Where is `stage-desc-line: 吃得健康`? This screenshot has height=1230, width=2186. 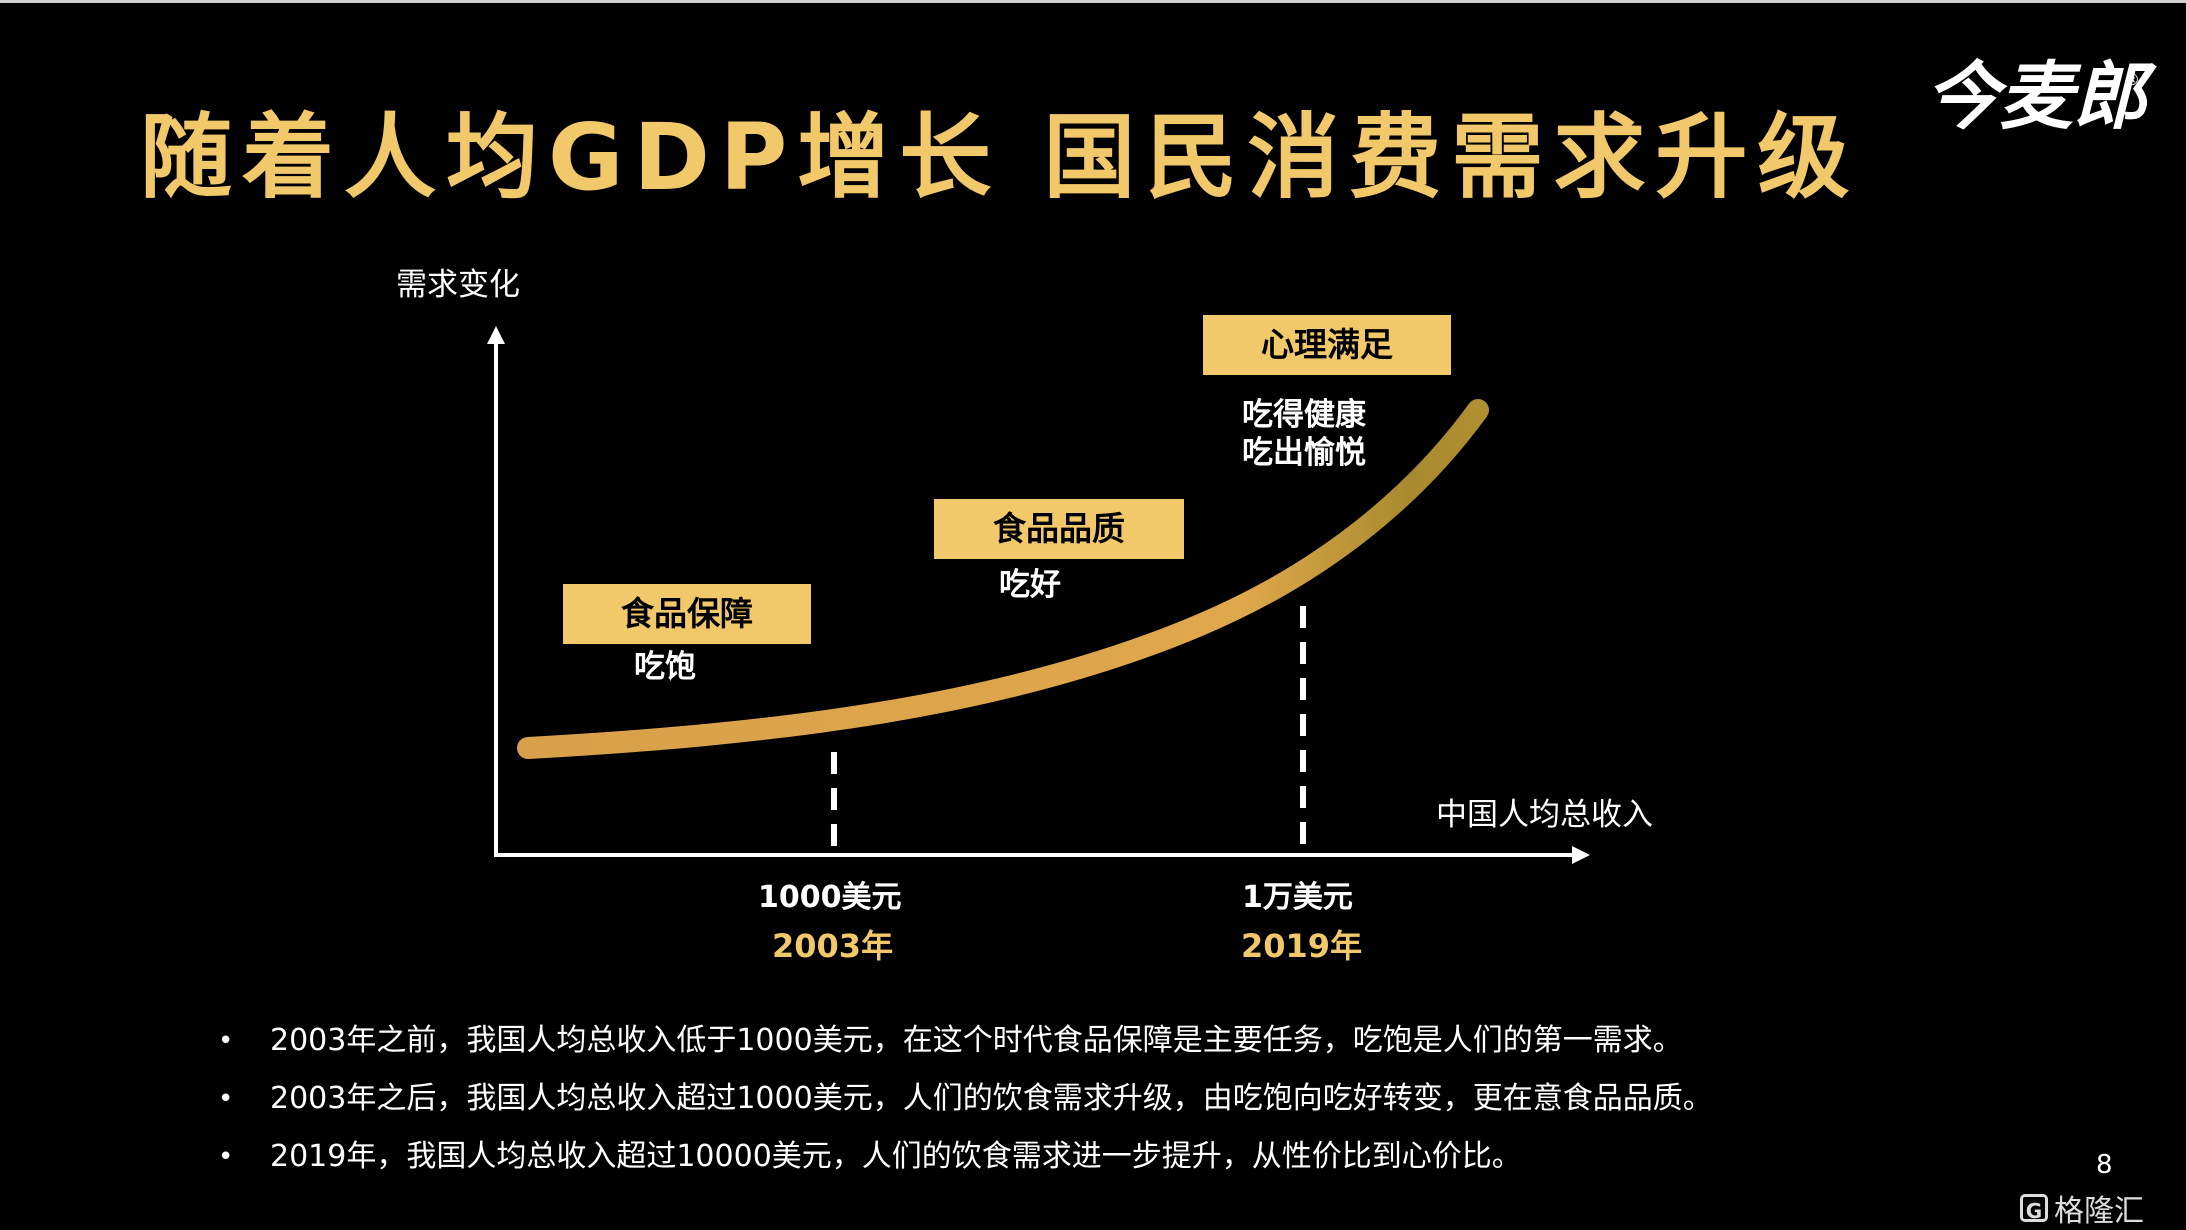
stage-desc-line: 吃得健康 is located at coordinates (1304, 415).